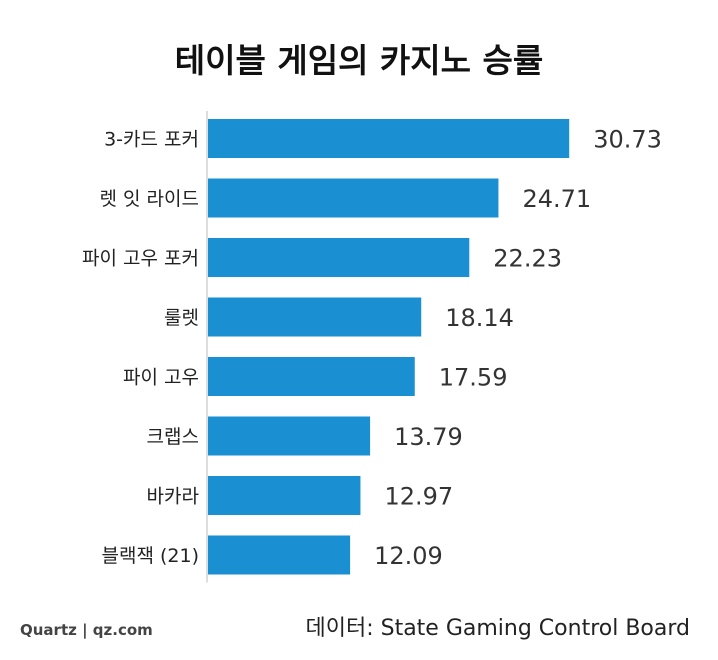 The height and width of the screenshot is (660, 718). I want to click on value-label-6: 12.97, so click(418, 497).